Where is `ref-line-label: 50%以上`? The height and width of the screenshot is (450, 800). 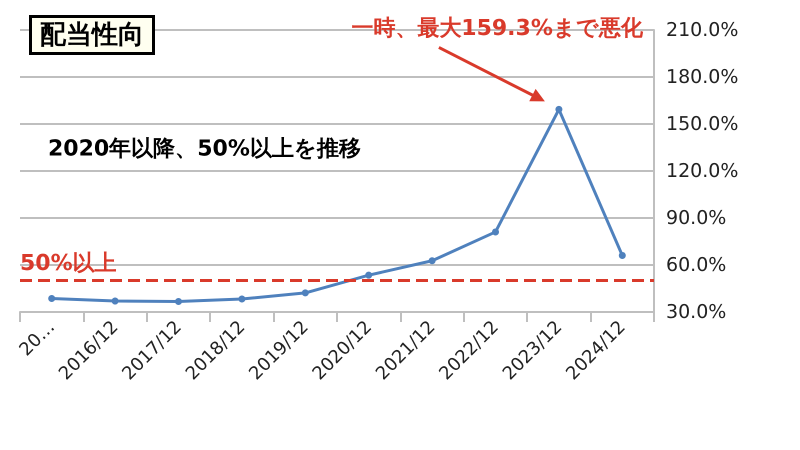 ref-line-label: 50%以上 is located at coordinates (68, 263).